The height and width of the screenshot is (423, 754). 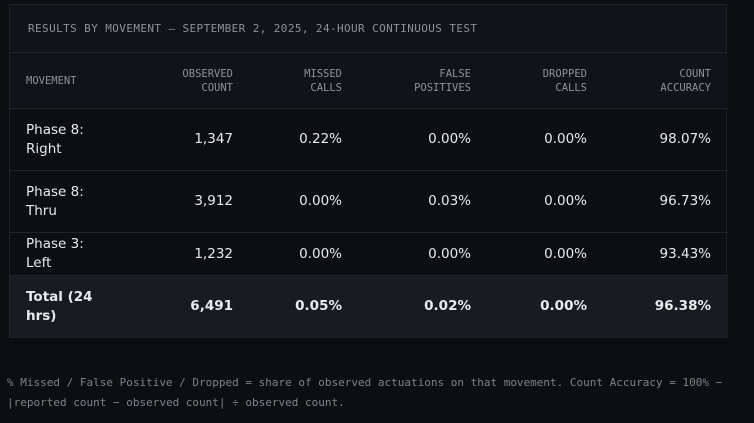 I want to click on total-false-positives-cell: 0.02%, so click(x=423, y=306).